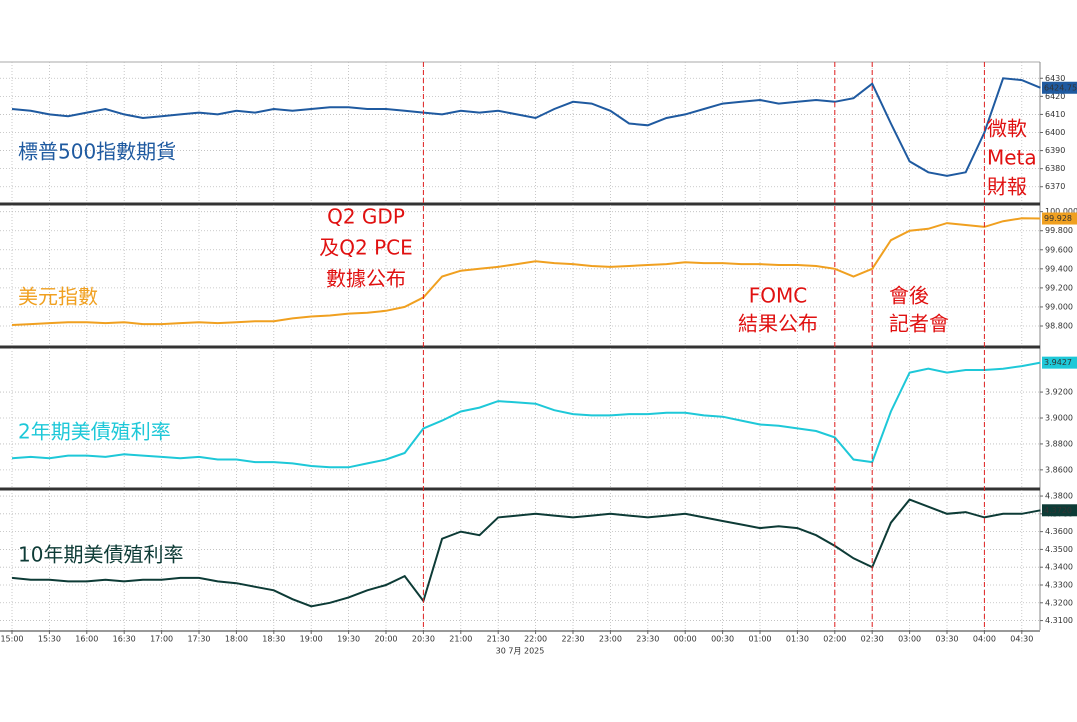  I want to click on y-tick-label: 4.3200, so click(1059, 602).